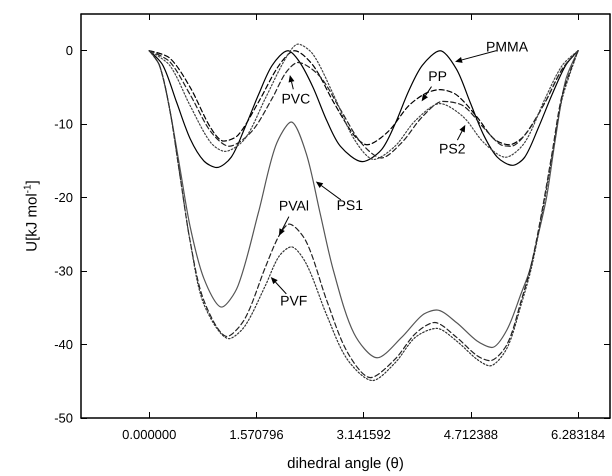  I want to click on y-tick-label: -20, so click(63, 198).